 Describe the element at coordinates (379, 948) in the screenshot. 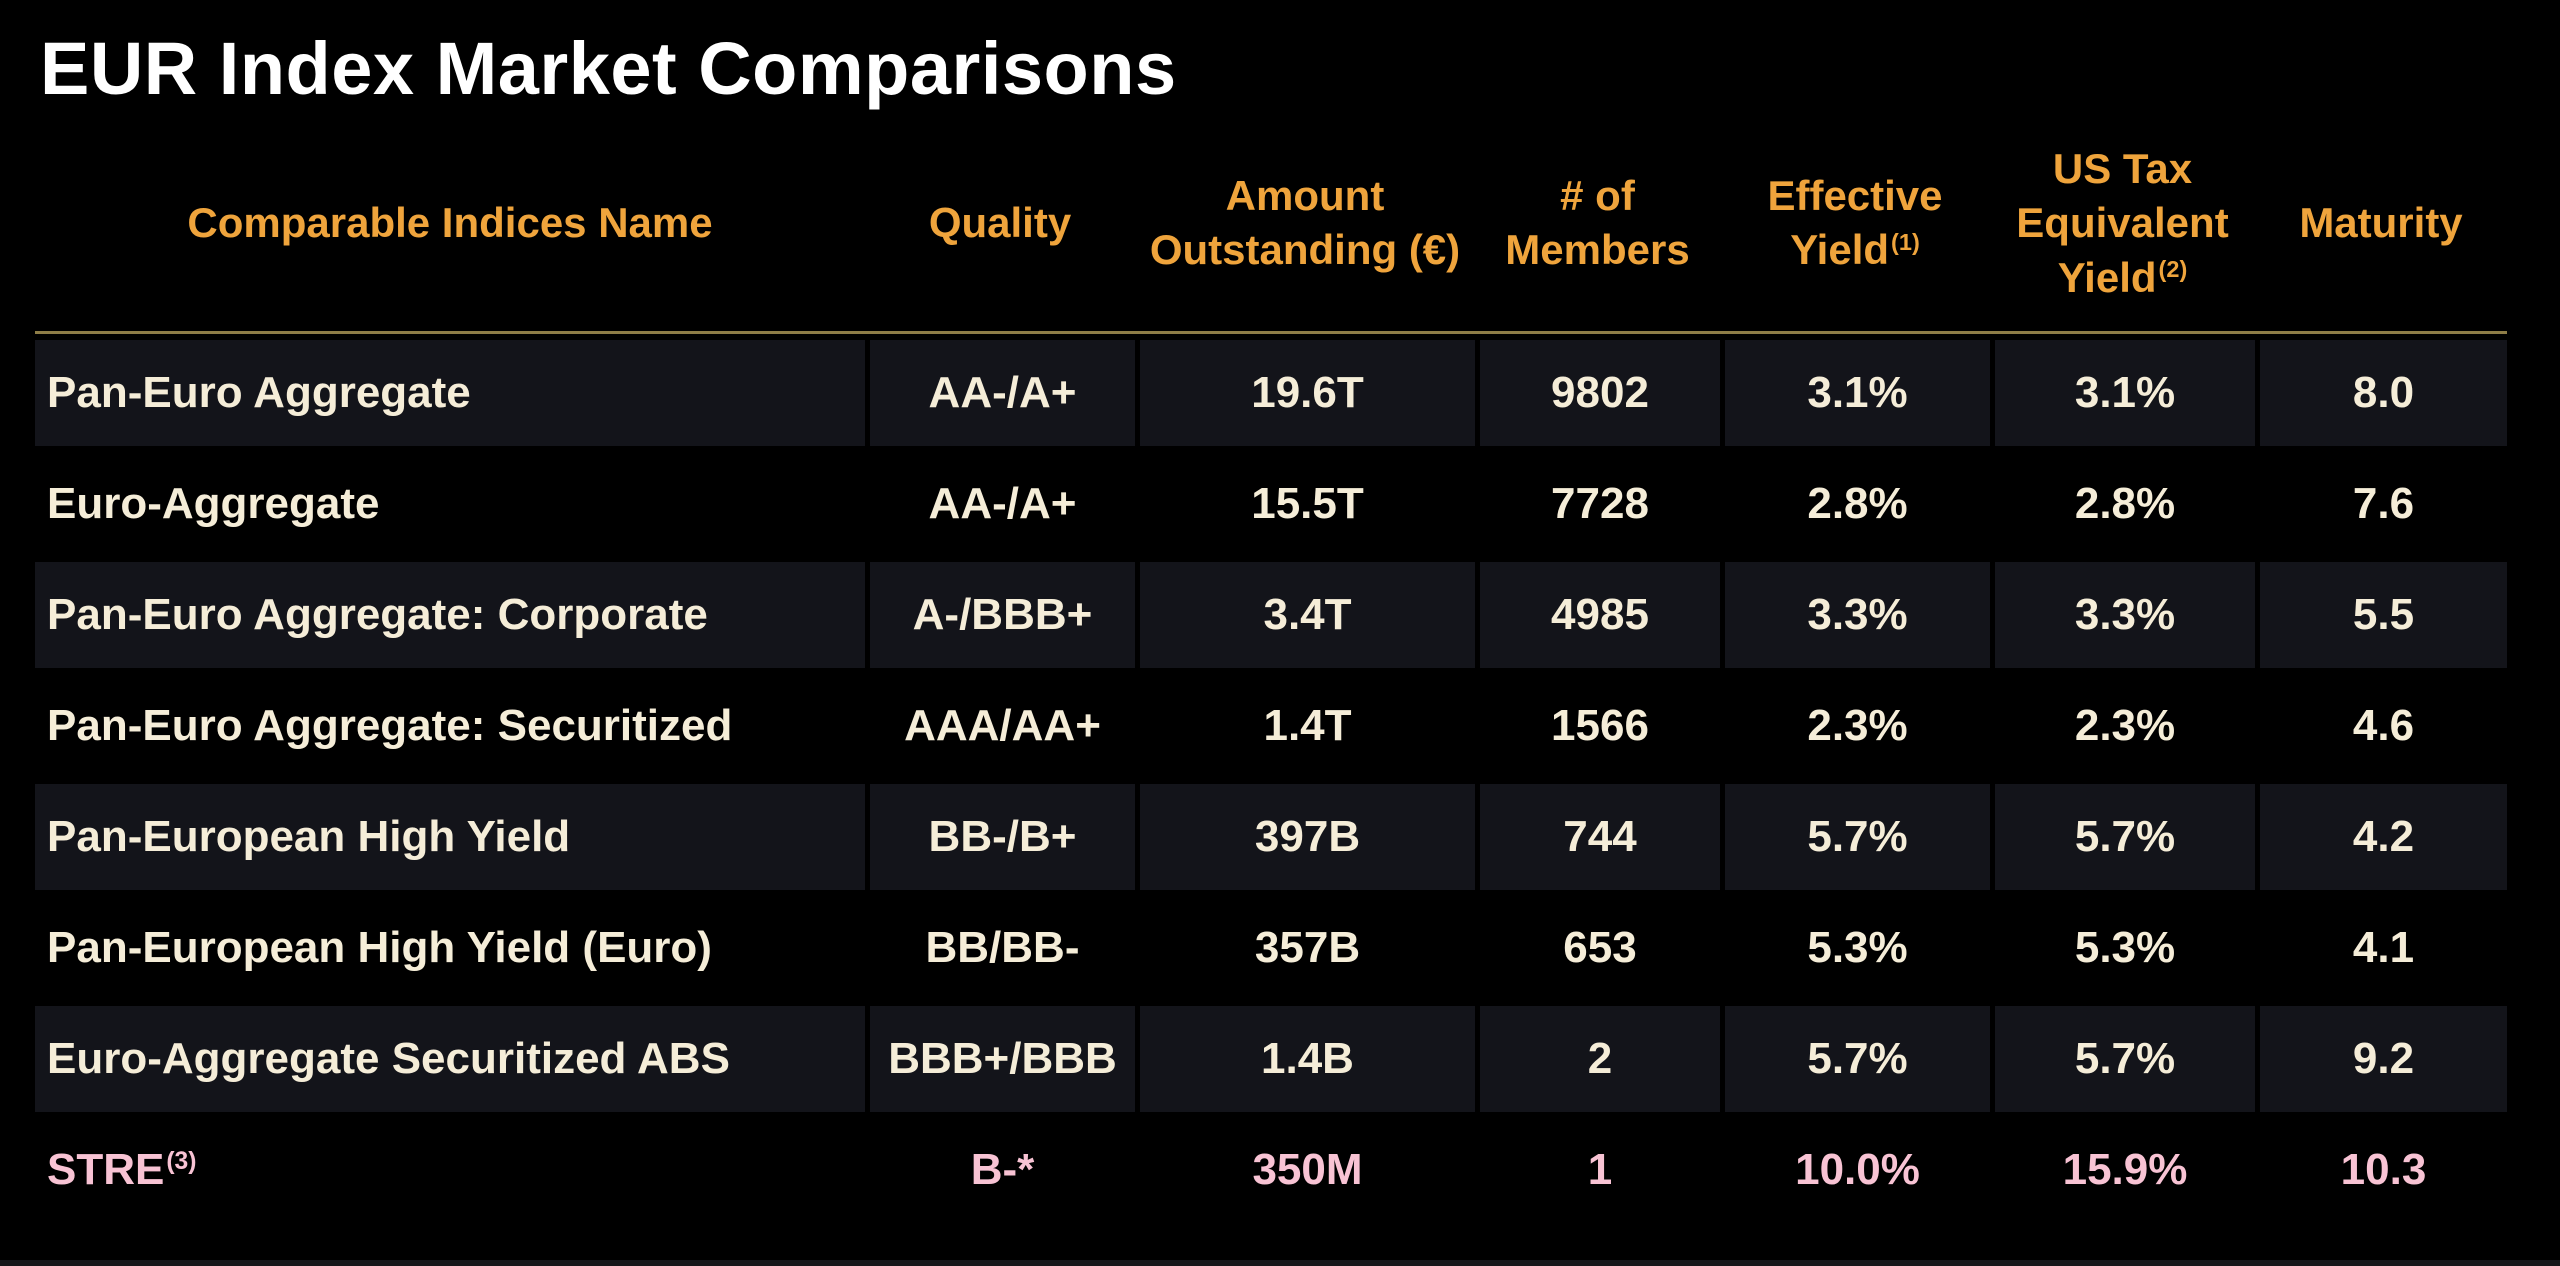

I see `cell-text: Pan-European High Yield (Euro)` at that location.